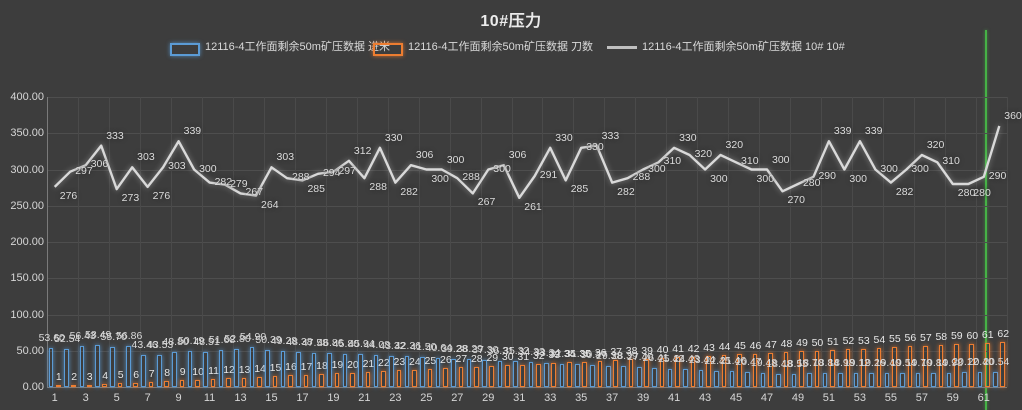 The width and height of the screenshot is (1022, 410). I want to click on legend-item-daoshu: 12116-4工作面剩余50m矿压数据 刀数, so click(498, 48).